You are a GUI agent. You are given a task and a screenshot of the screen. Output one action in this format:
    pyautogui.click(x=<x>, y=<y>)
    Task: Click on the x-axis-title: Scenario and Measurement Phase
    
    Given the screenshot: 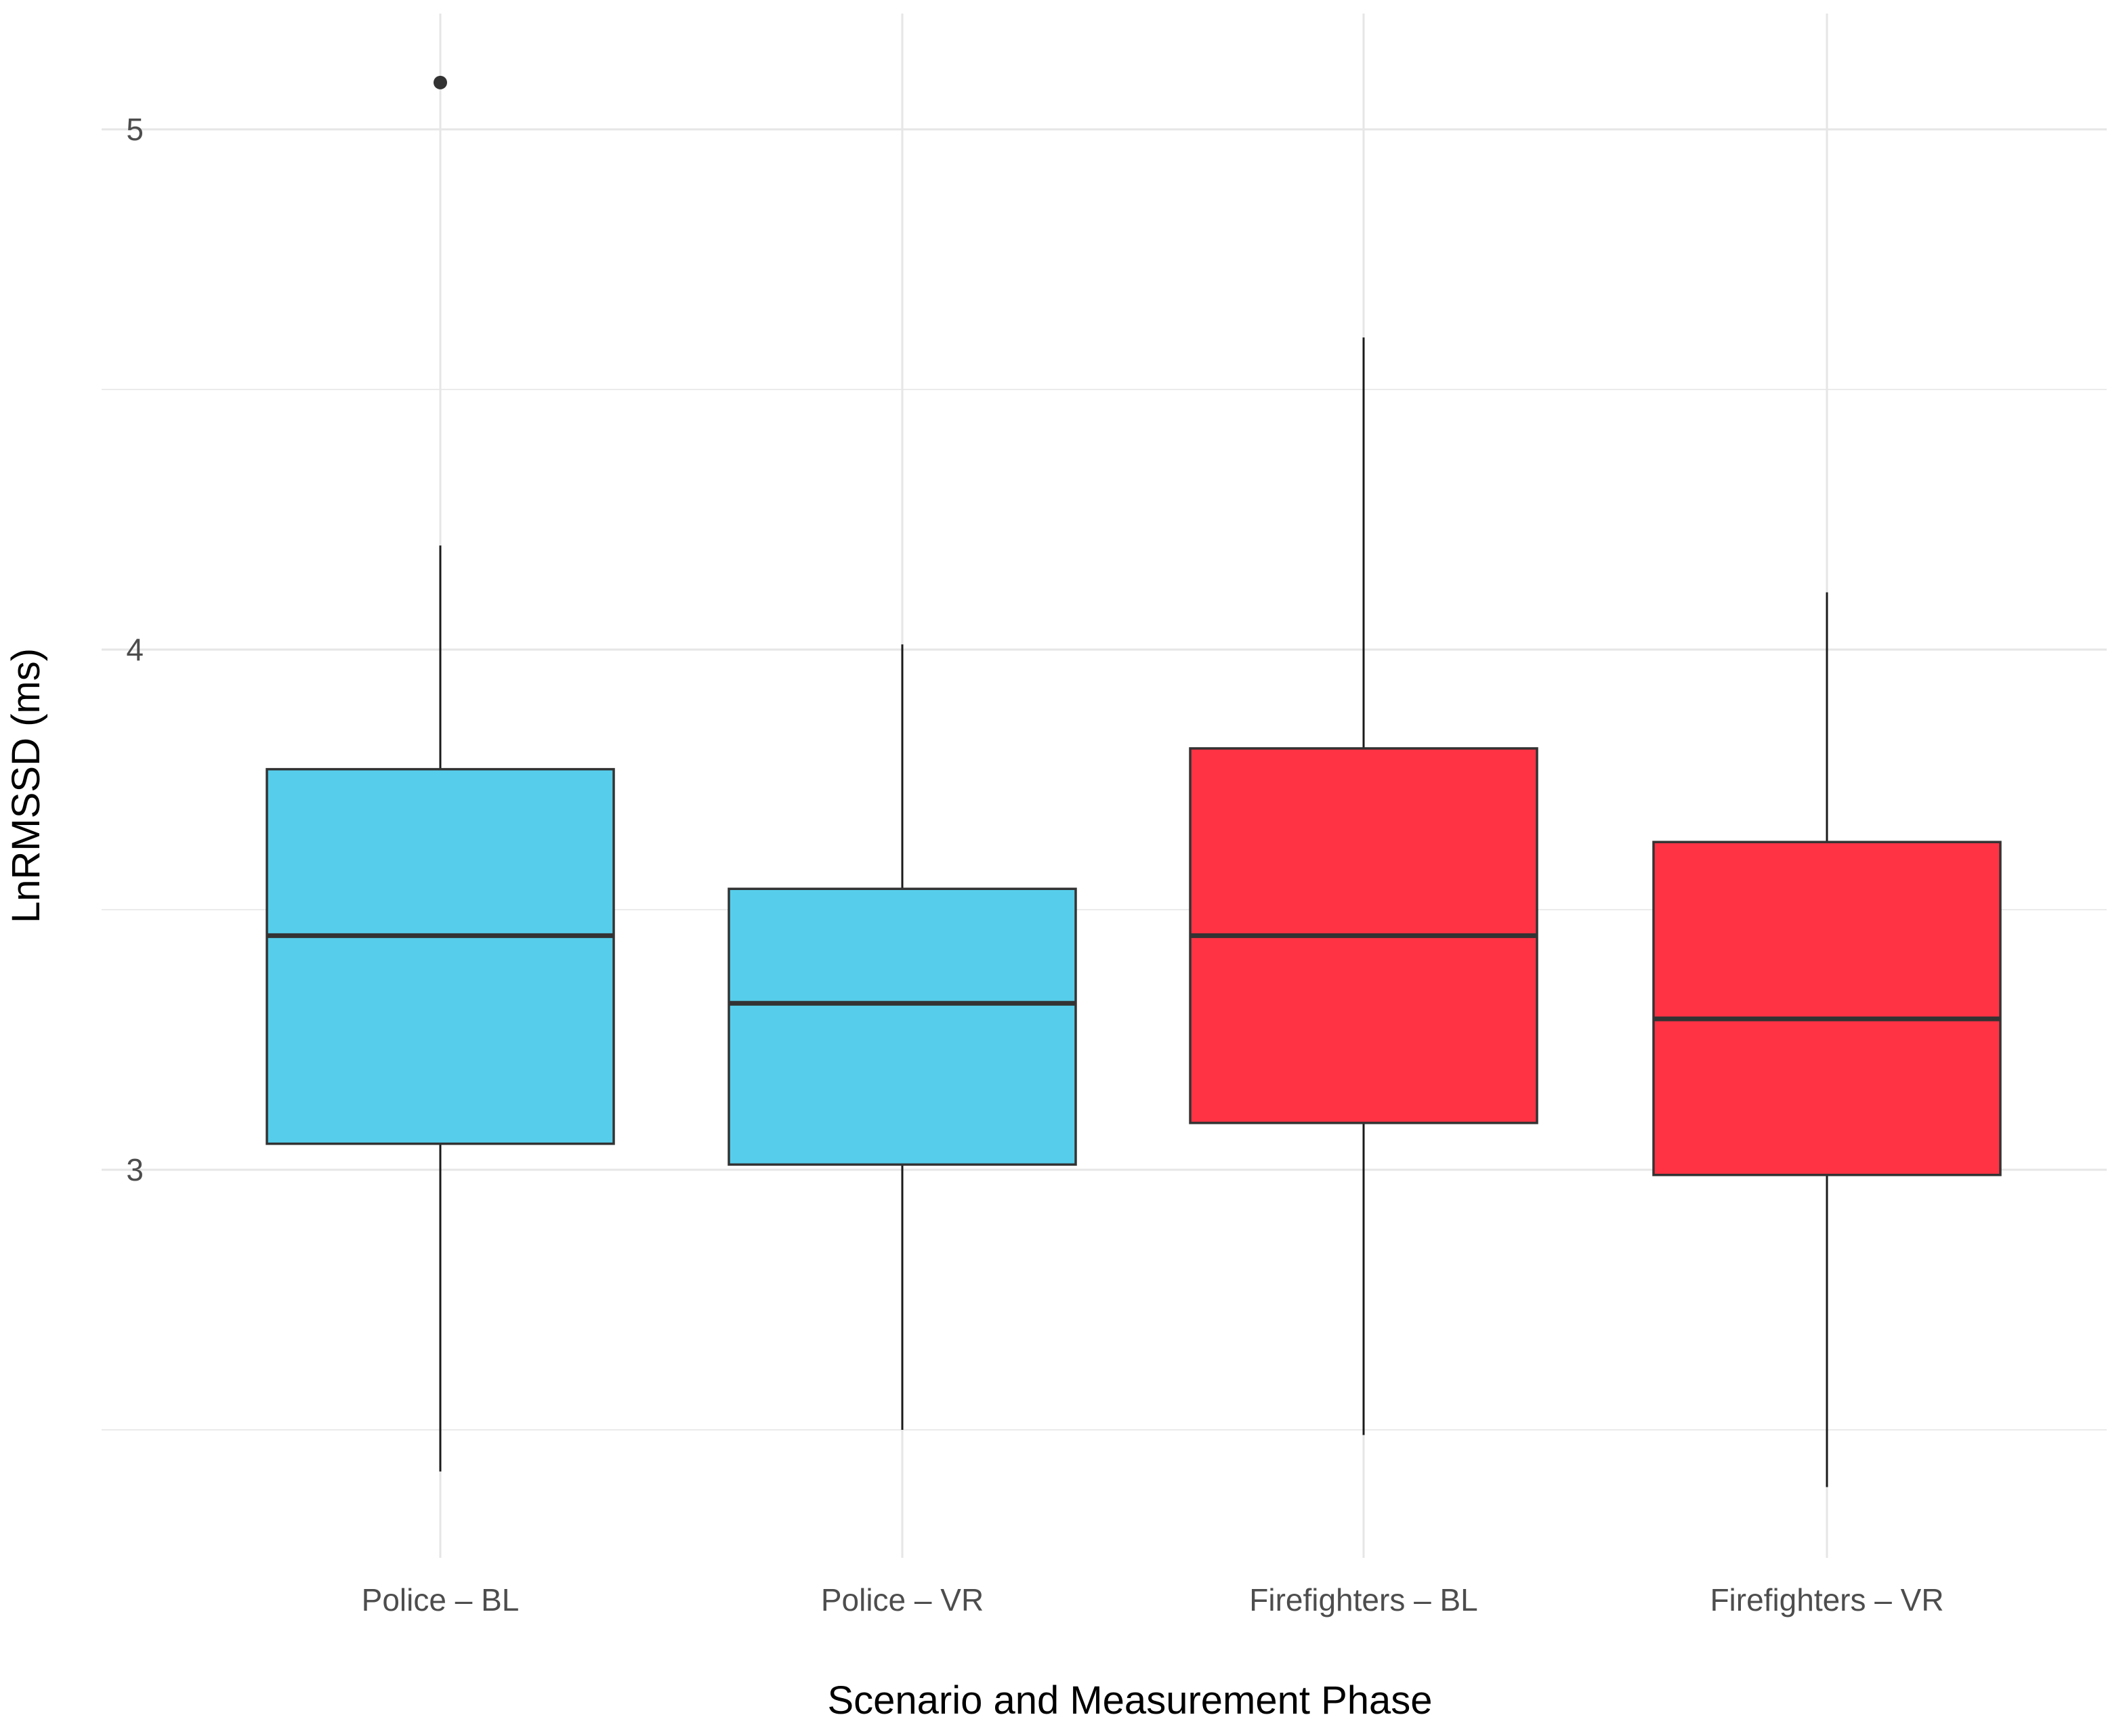 What is the action you would take?
    pyautogui.click(x=1129, y=1700)
    